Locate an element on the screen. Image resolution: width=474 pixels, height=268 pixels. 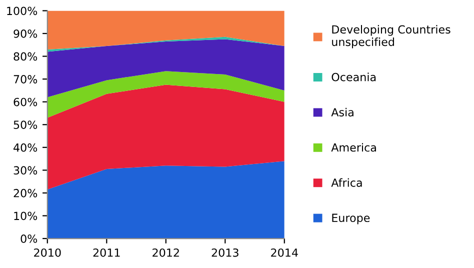
x-tick-label: 2011 is located at coordinates (106, 252).